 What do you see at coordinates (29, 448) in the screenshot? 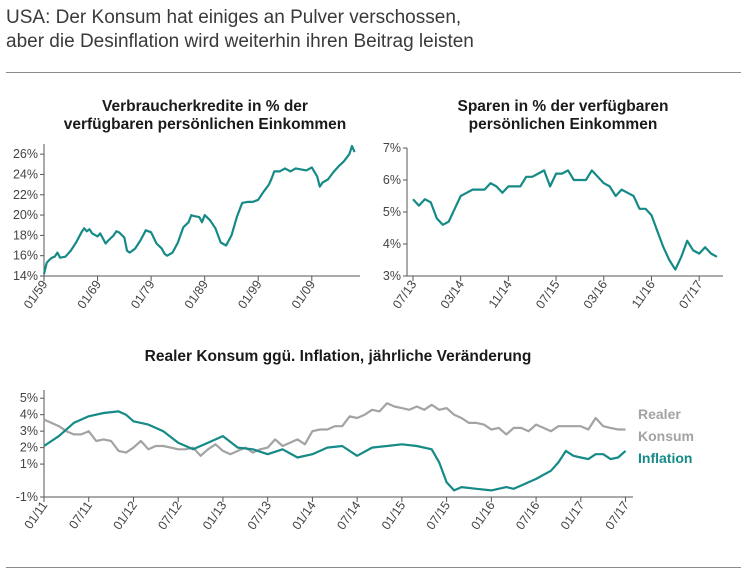
I see `konsum-y-tick-label: 2%` at bounding box center [29, 448].